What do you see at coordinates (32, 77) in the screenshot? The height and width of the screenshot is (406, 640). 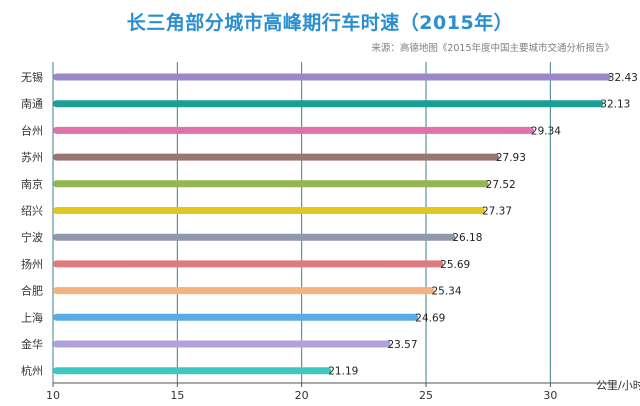 I see `category-label-1: 无锡` at bounding box center [32, 77].